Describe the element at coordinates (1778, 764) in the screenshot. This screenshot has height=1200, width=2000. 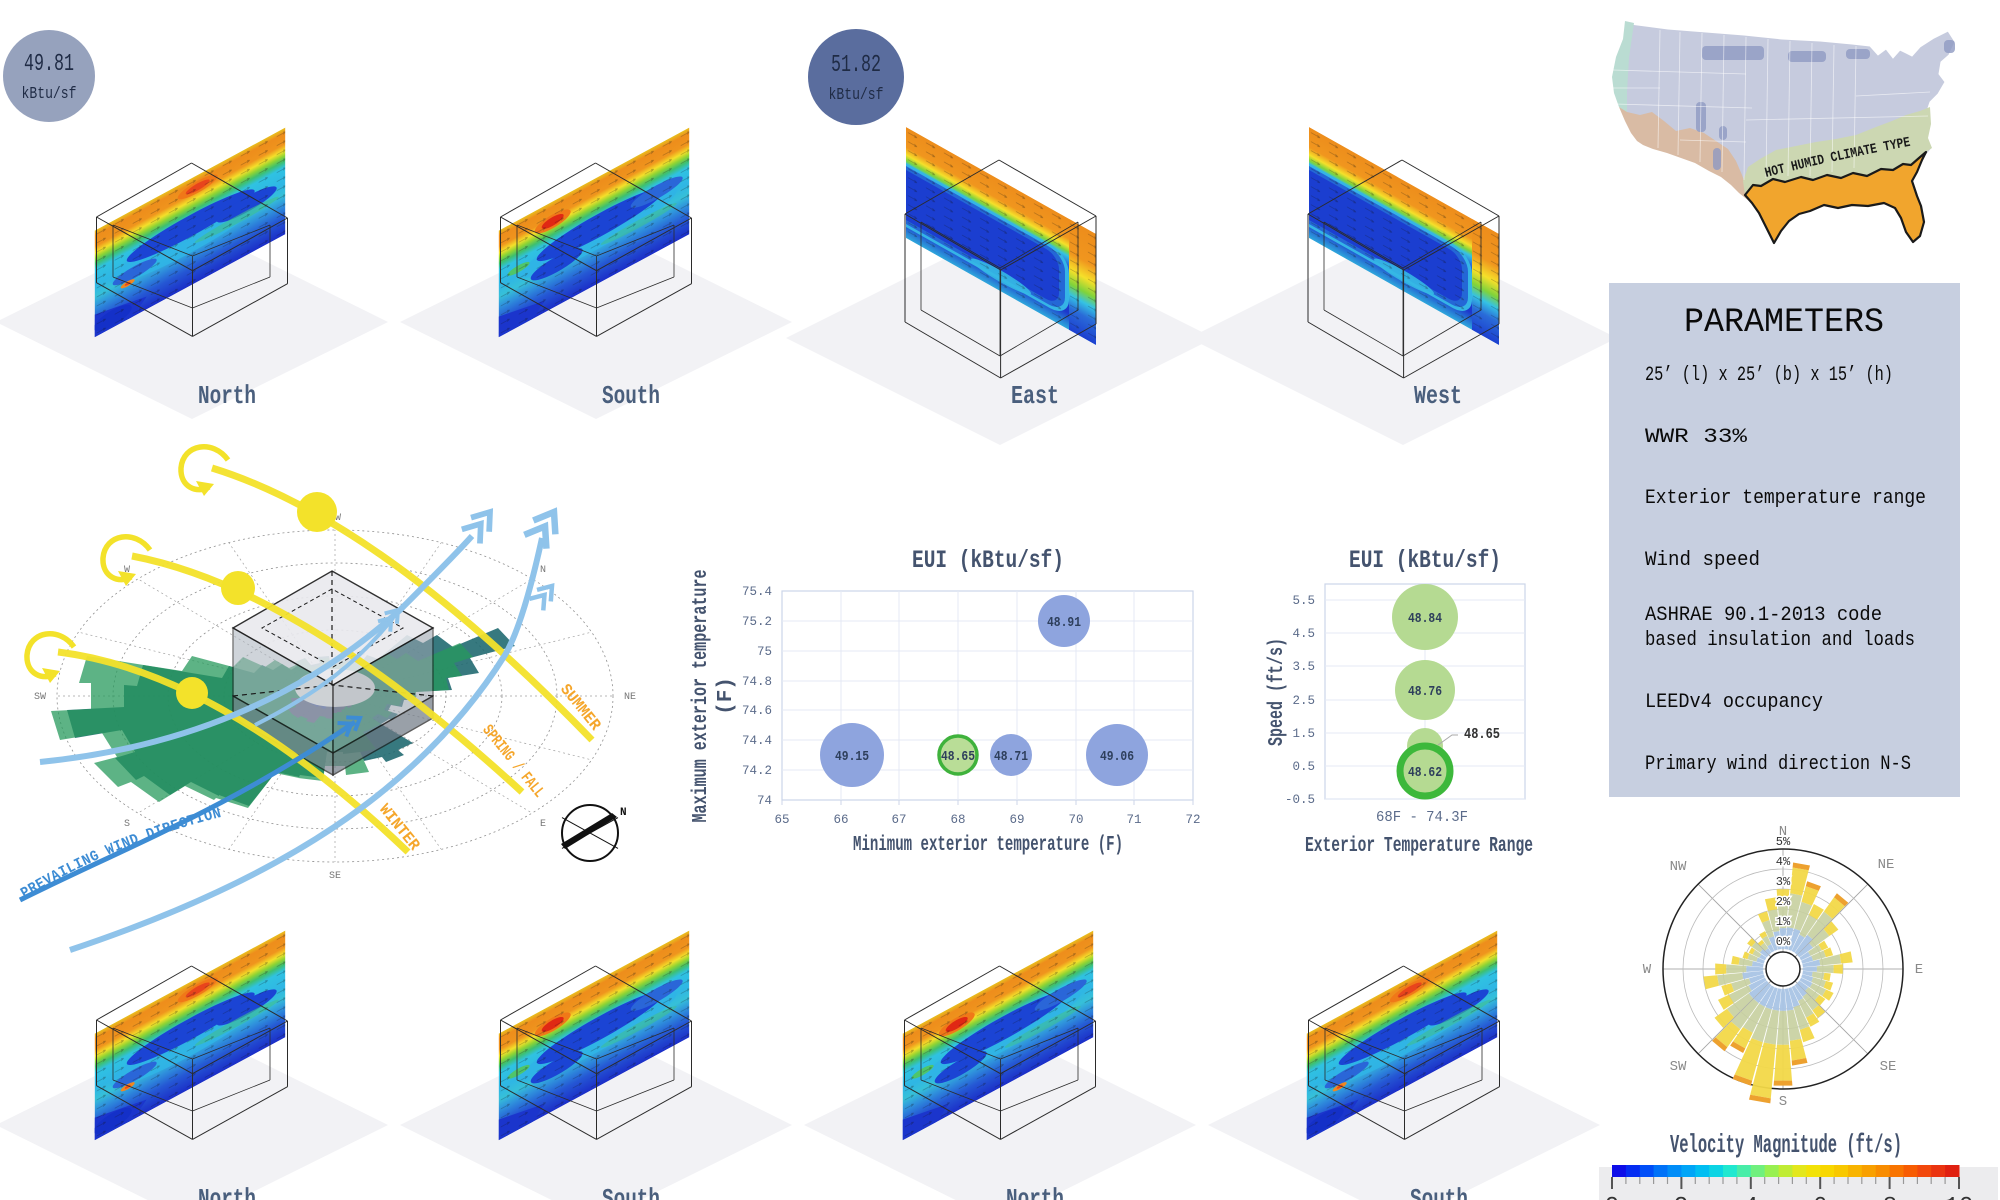
I see `svg-text: Primary wind direction N-S` at that location.